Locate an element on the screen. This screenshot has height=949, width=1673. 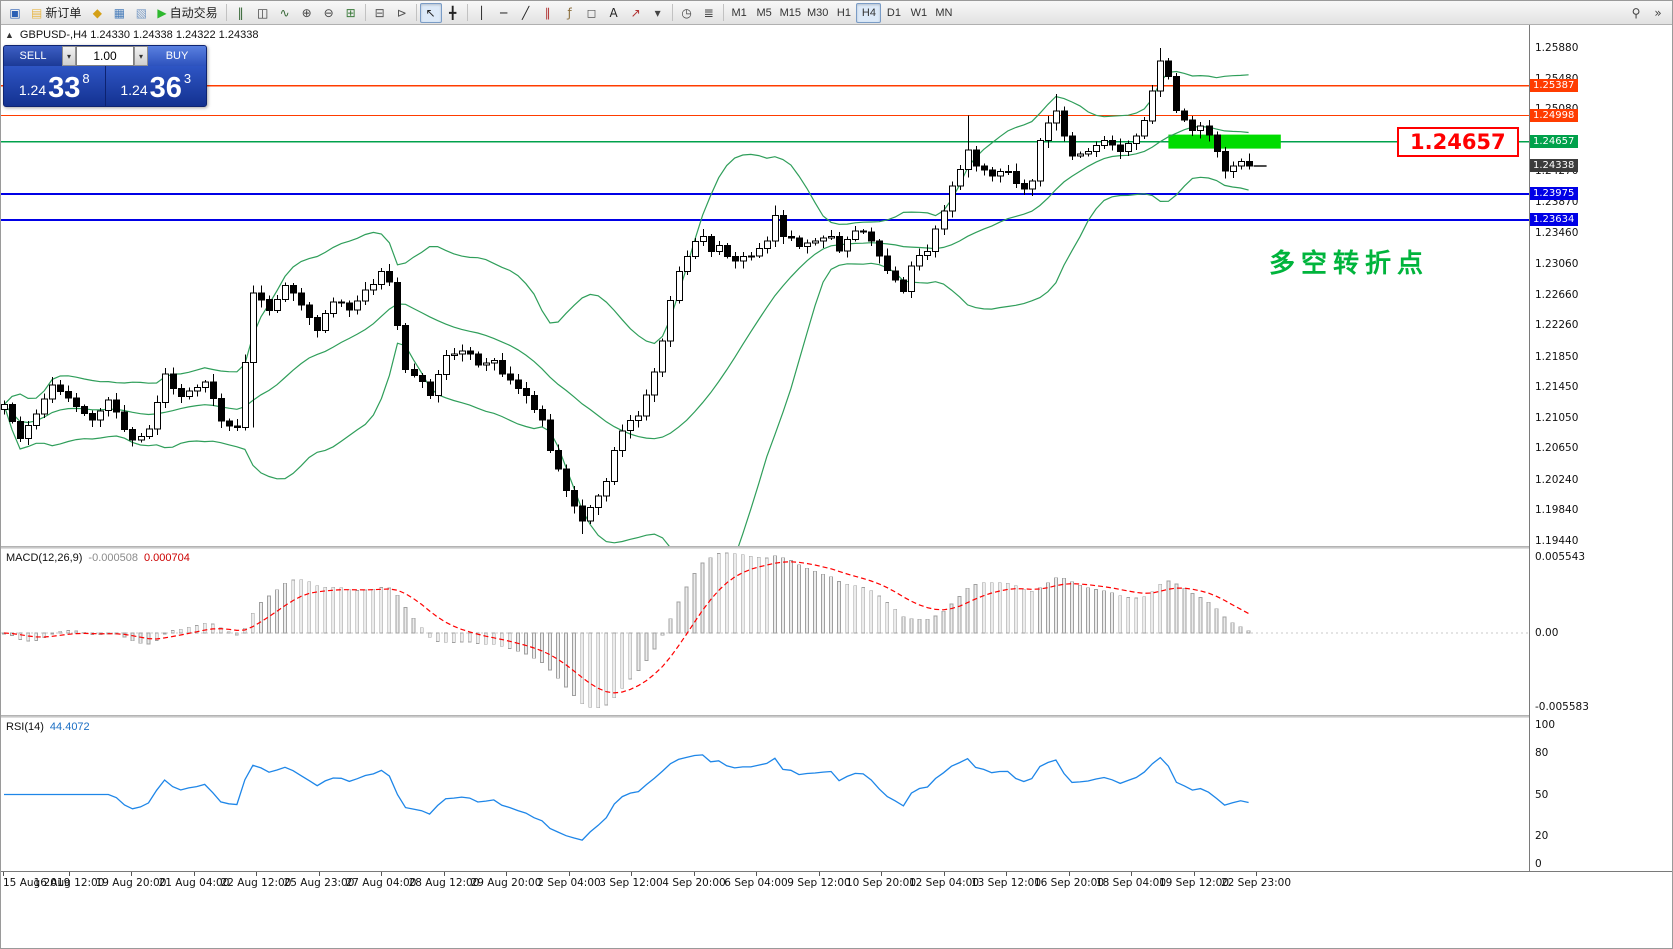
indicator-diamond-icon: ◆ is located at coordinates (97, 12).